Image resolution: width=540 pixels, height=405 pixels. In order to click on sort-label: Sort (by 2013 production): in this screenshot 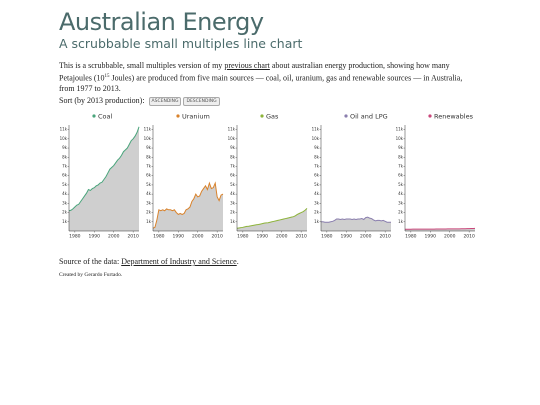, I will do `click(102, 100)`.